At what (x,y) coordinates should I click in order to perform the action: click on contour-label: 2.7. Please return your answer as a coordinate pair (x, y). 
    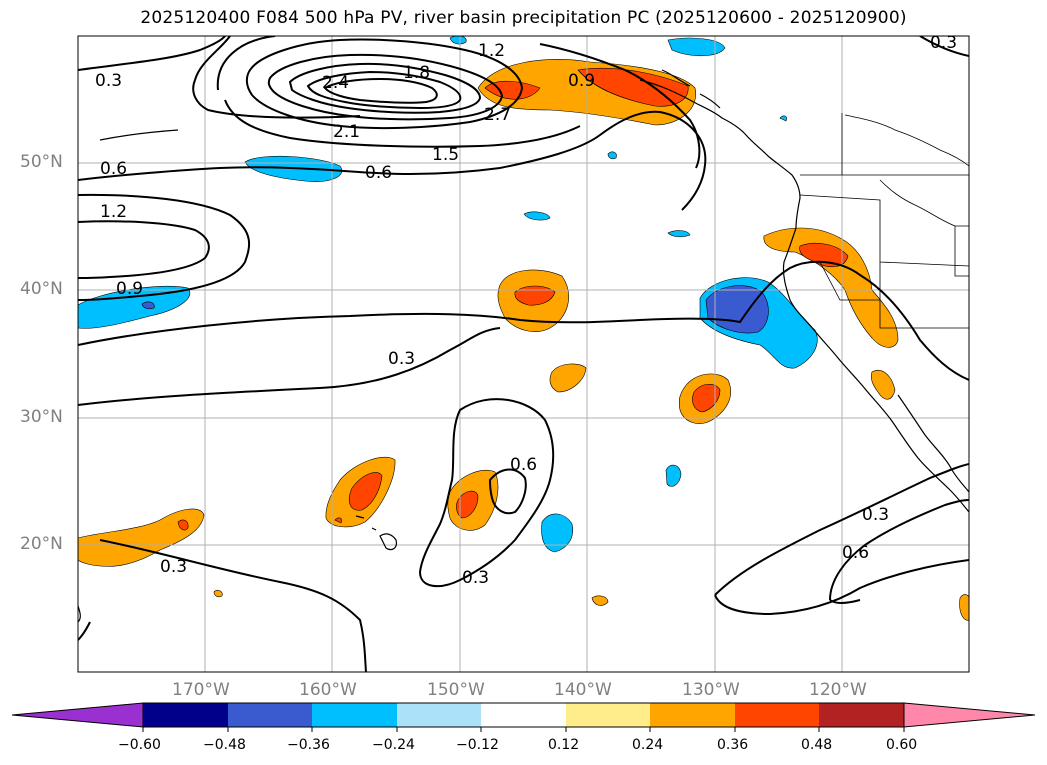
    Looking at the image, I should click on (497, 115).